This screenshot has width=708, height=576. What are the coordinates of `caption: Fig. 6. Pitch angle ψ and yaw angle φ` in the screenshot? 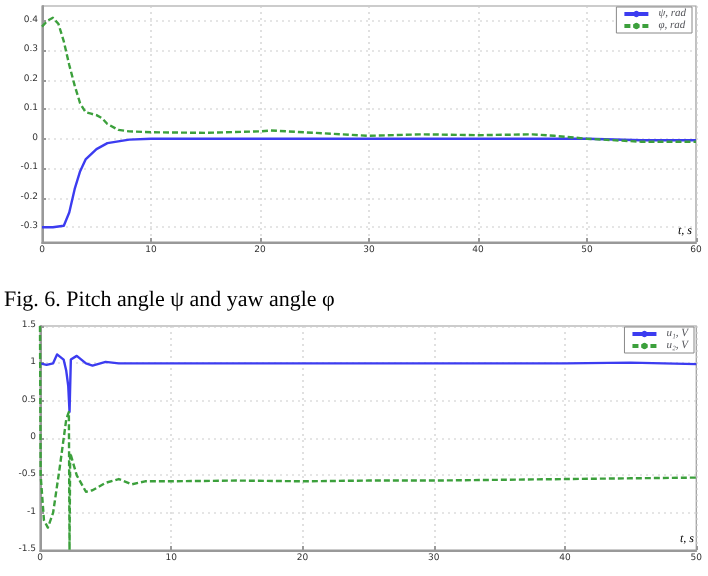 It's located at (169, 300).